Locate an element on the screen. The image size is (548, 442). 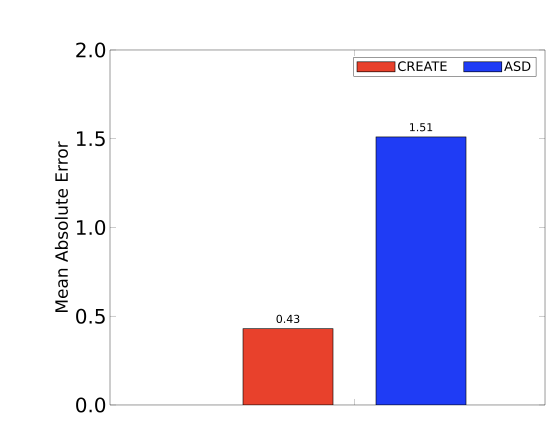
data-label: 1.51 is located at coordinates (421, 127).